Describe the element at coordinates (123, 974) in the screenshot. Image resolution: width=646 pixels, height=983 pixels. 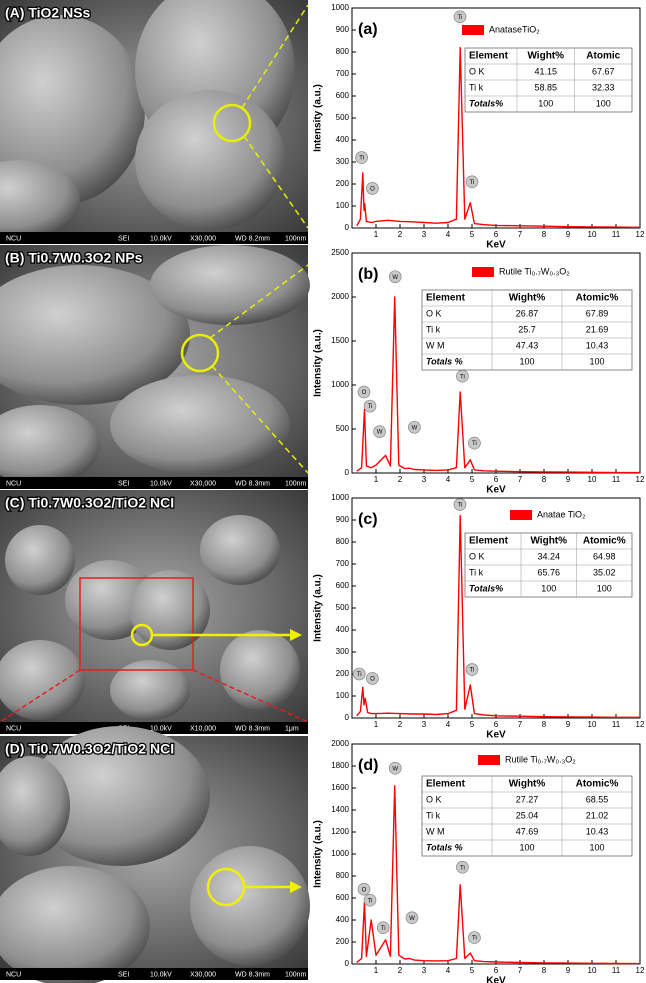
I see `sem-footer-text: SEI` at that location.